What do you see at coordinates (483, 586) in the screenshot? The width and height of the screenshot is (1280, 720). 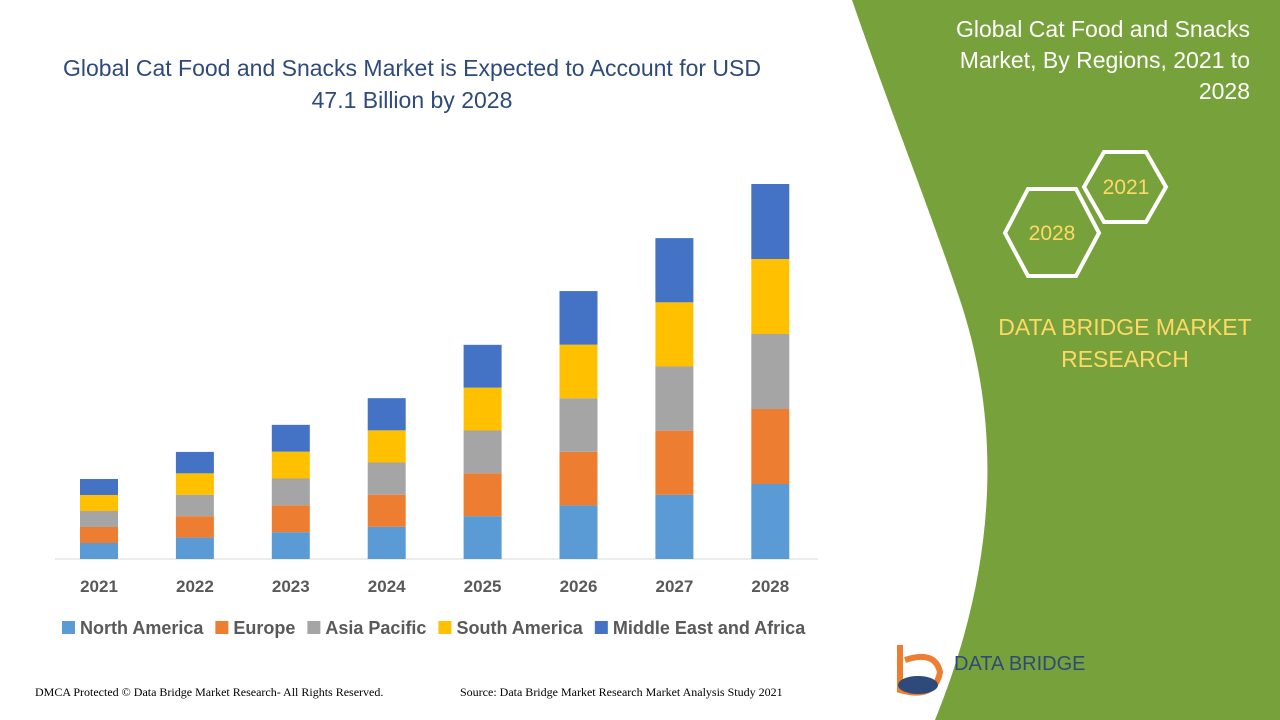 I see `x-tick-label: 2025` at bounding box center [483, 586].